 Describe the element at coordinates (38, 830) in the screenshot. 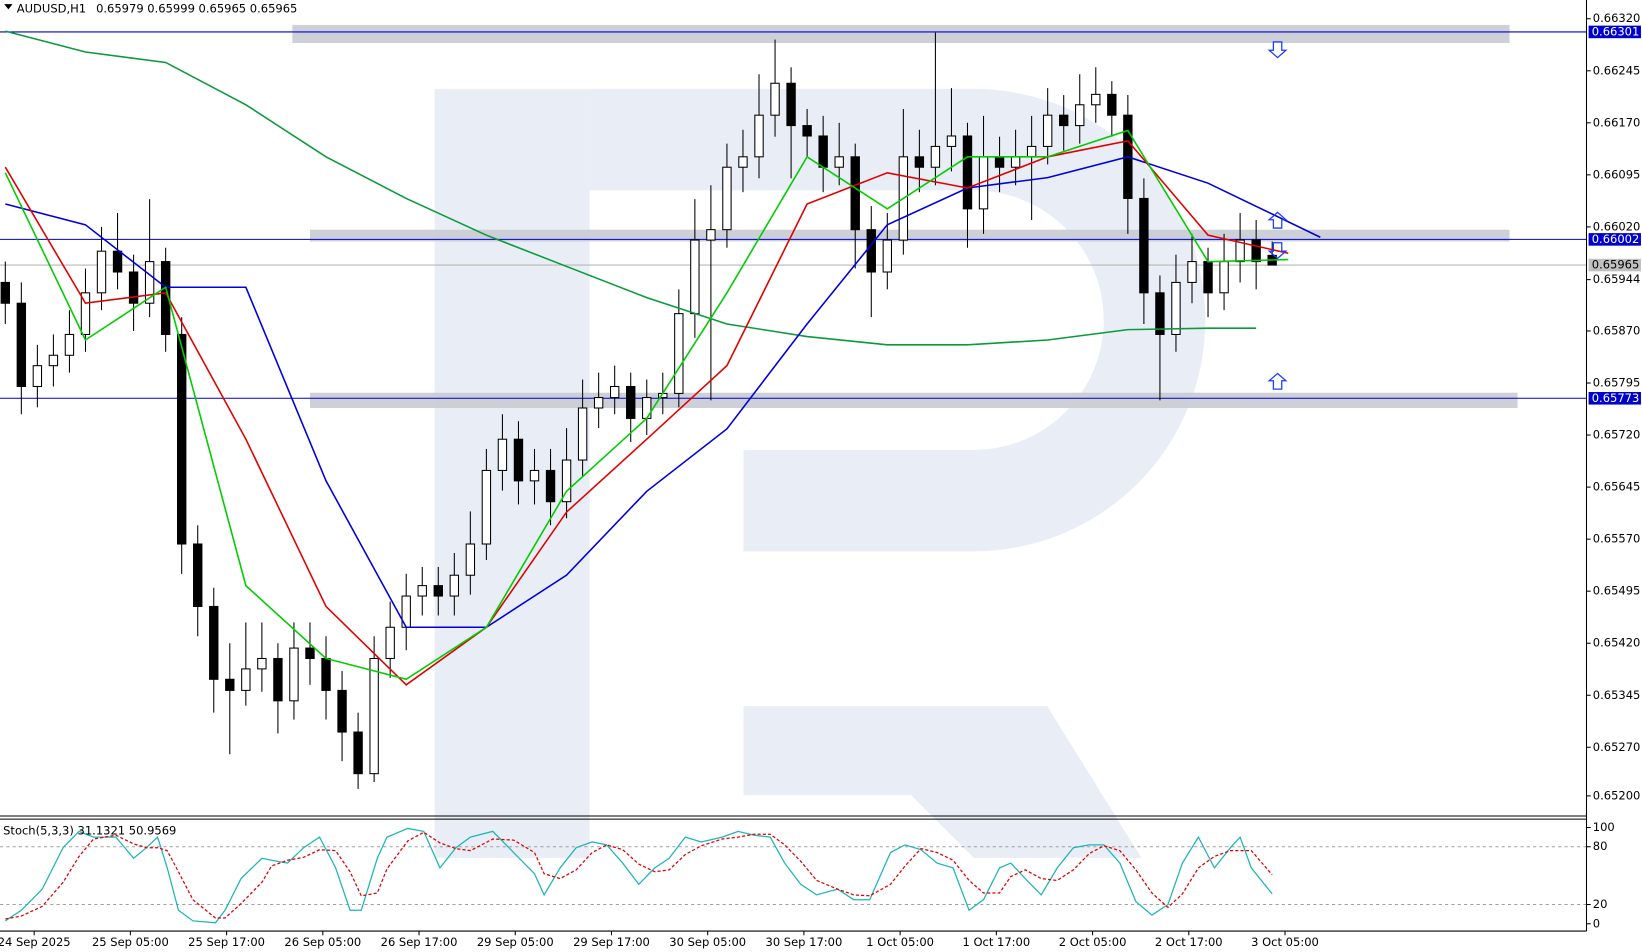

I see `stoch-title: Stoch(5,3,3)` at that location.